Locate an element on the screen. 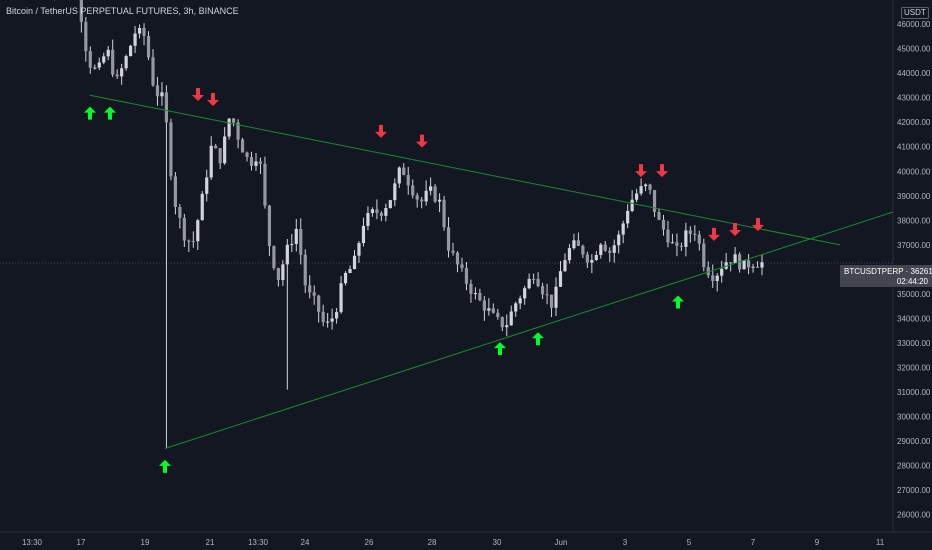 The image size is (932, 550). y-tick-label: 45000.00 is located at coordinates (914, 49).